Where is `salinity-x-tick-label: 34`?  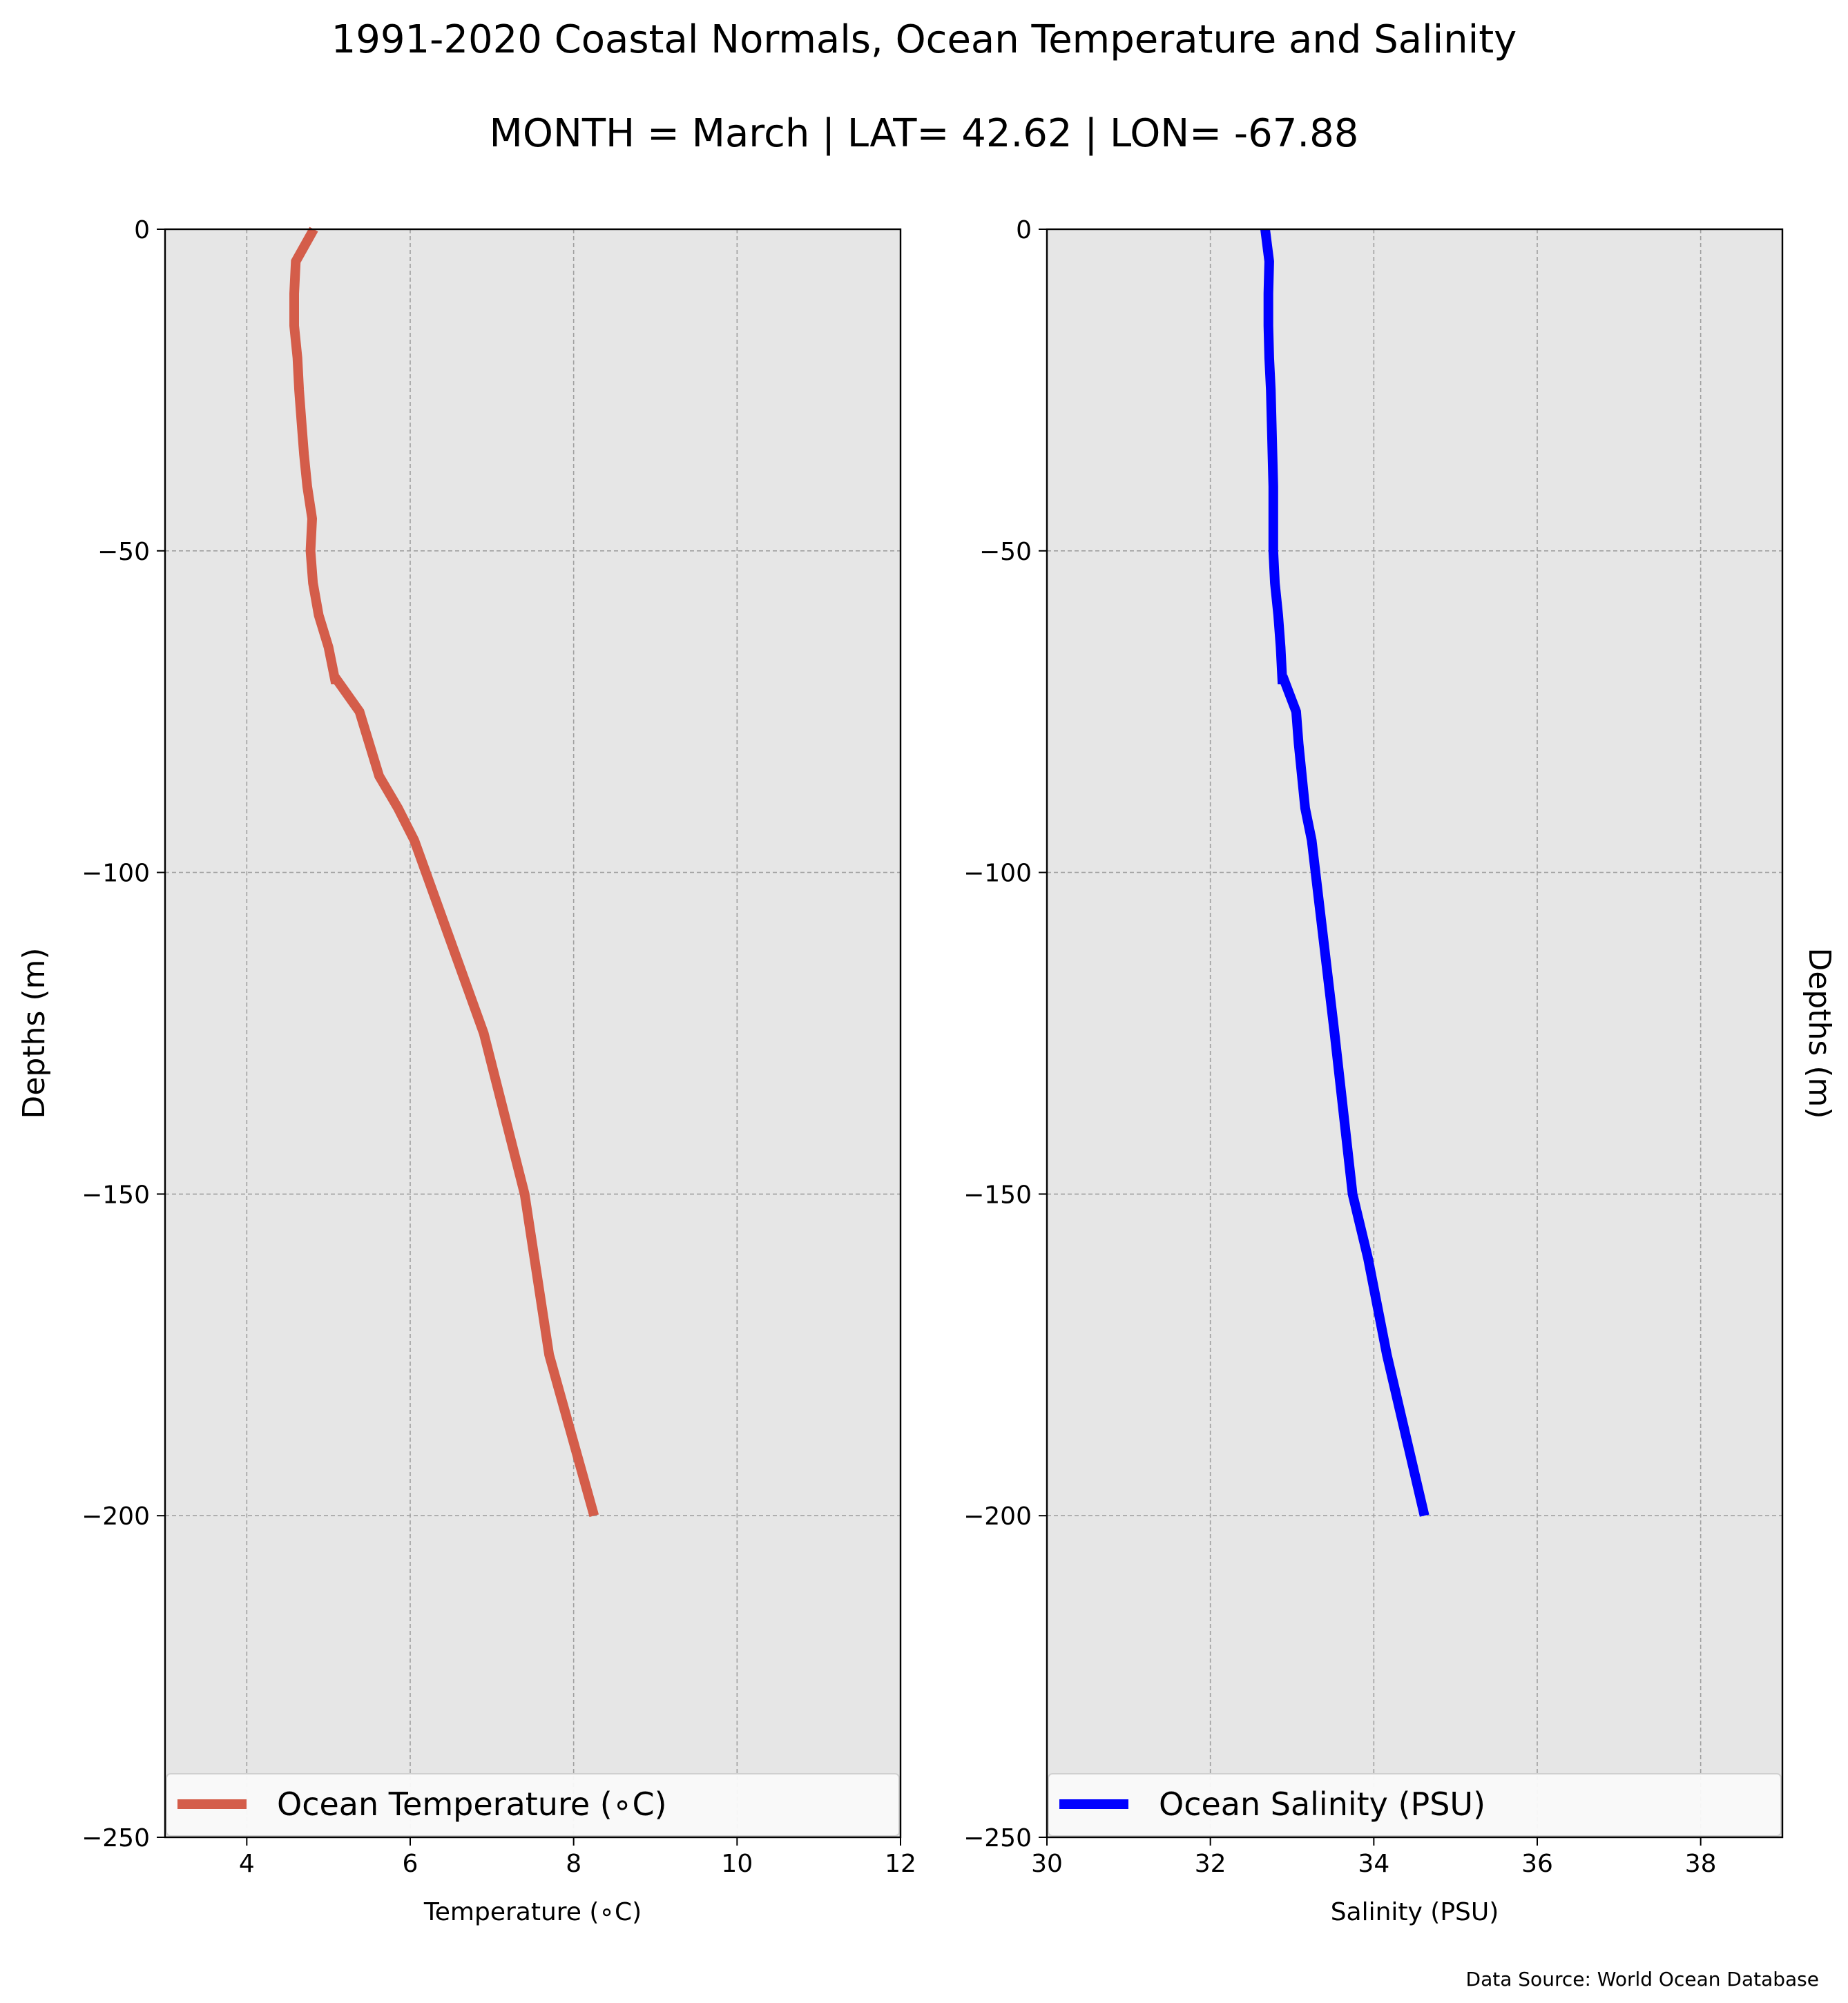
salinity-x-tick-label: 34 is located at coordinates (1373, 1864).